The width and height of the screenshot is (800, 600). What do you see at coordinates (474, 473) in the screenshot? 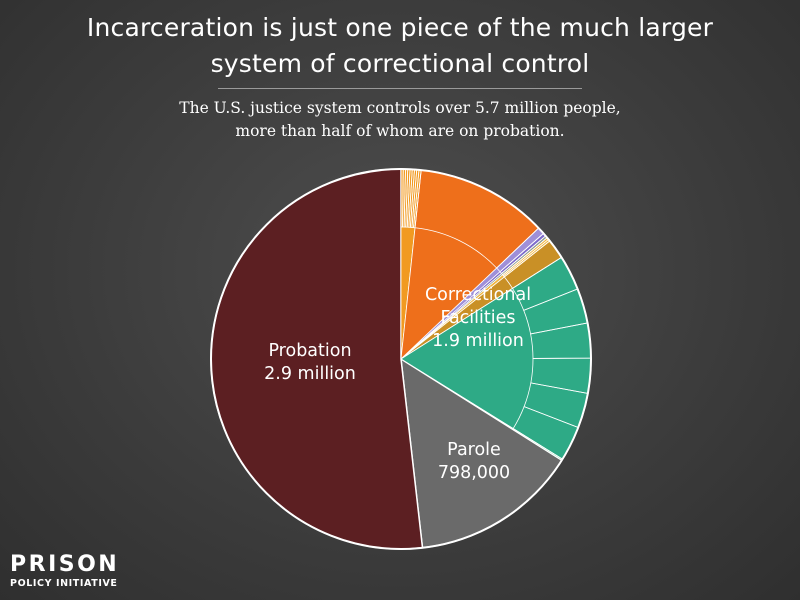
I see `pie-label-parole-line-2: 798,000` at bounding box center [474, 473].